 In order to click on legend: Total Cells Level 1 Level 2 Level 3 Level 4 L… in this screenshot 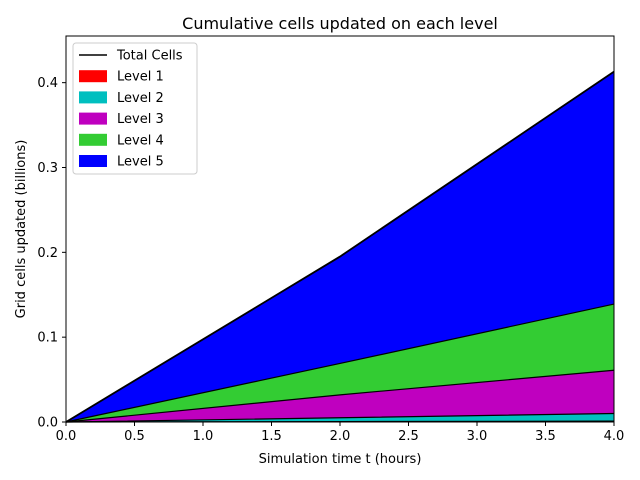, I will do `click(135, 108)`.